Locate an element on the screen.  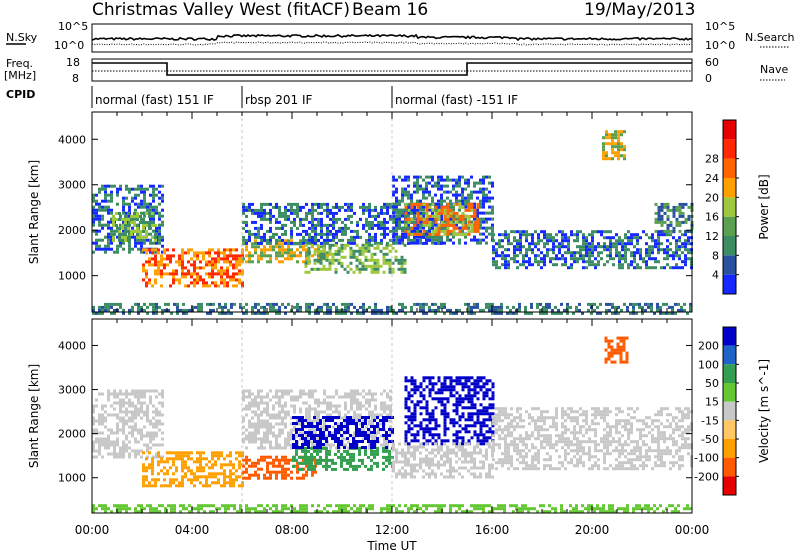
nave-bottom-tick: 0 is located at coordinates (708, 78).